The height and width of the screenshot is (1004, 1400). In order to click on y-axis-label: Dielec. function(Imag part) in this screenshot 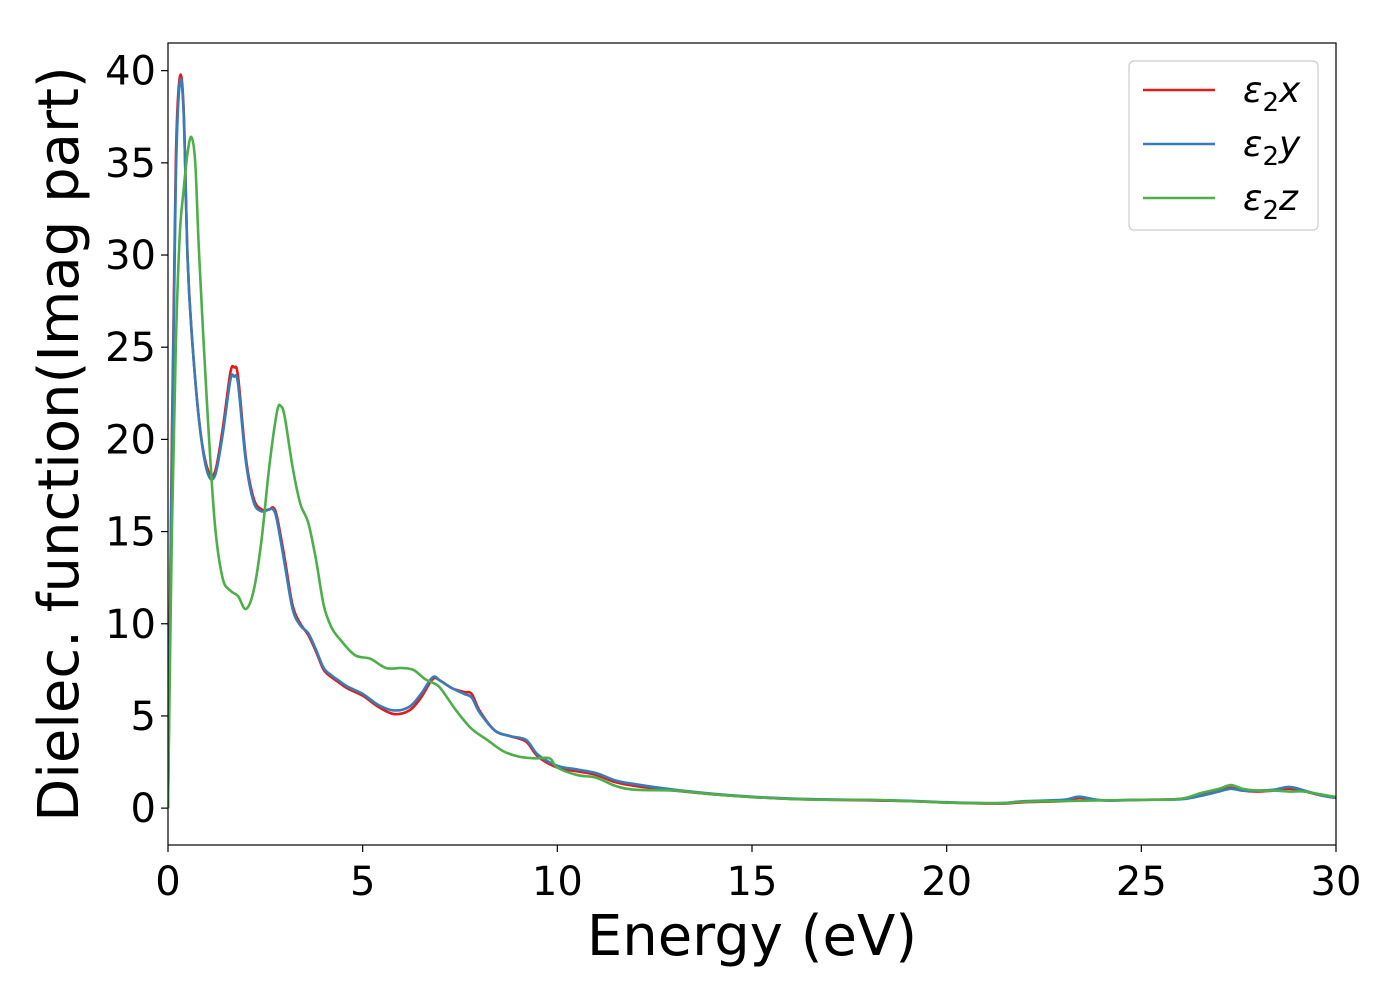, I will do `click(59, 444)`.